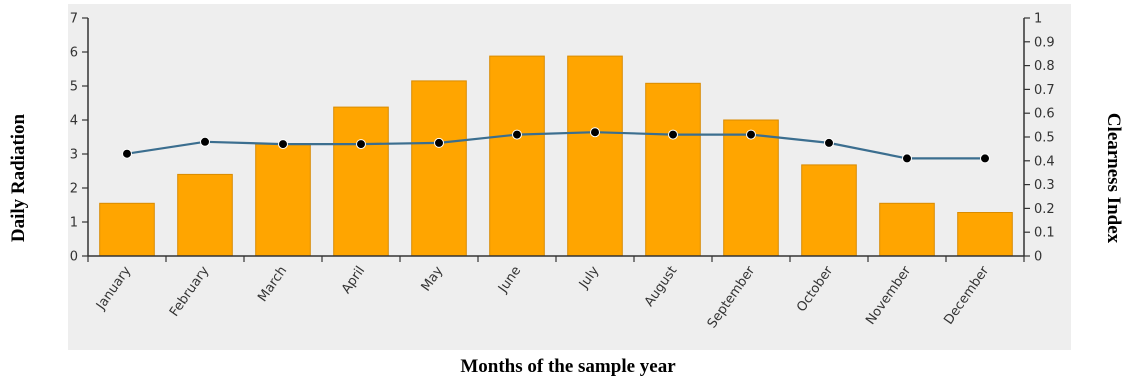 The width and height of the screenshot is (1130, 379). What do you see at coordinates (907, 158) in the screenshot?
I see `clearness-point-november` at bounding box center [907, 158].